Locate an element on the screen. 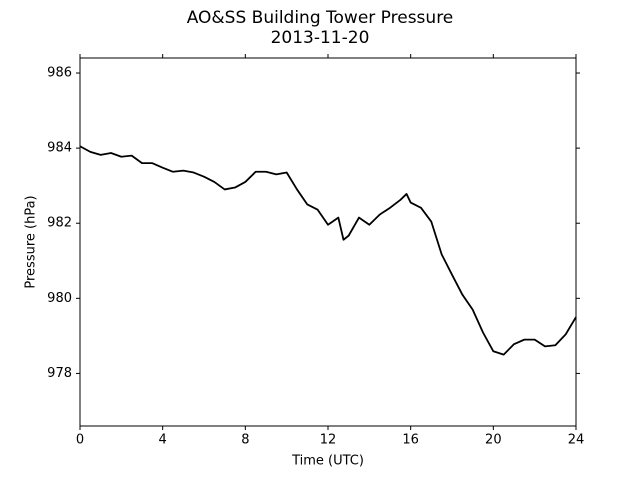 The image size is (640, 480). x-tick-label: 24 is located at coordinates (576, 440).